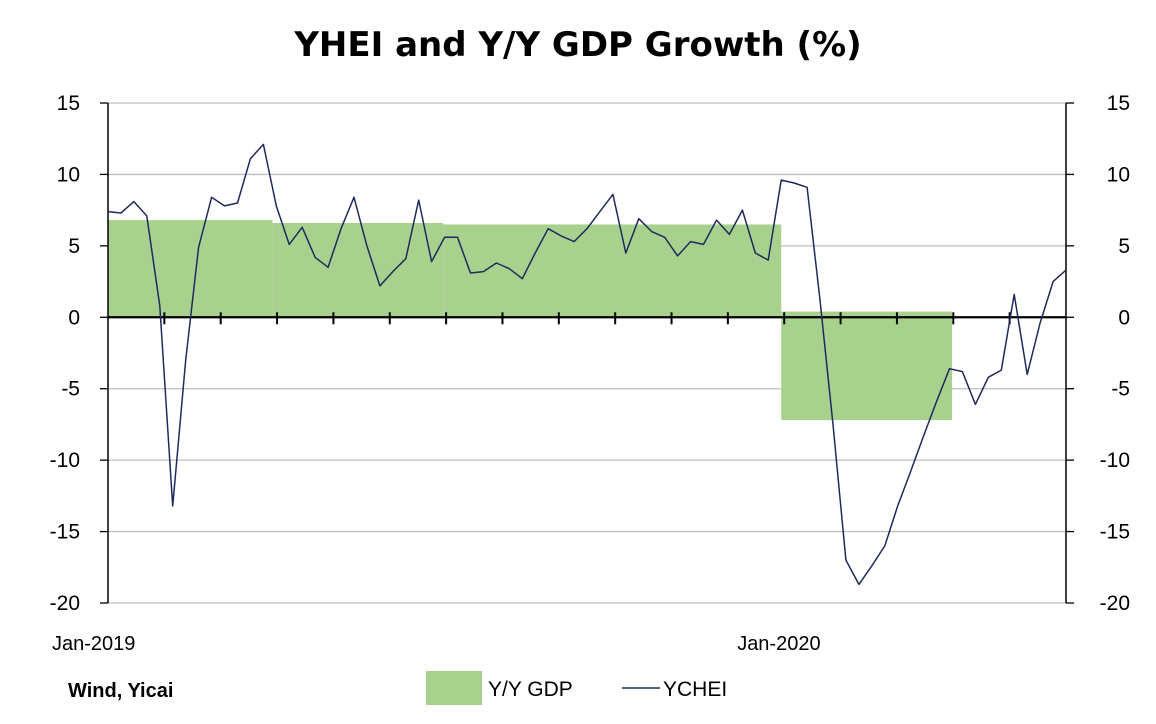 This screenshot has width=1156, height=724. What do you see at coordinates (1118, 174) in the screenshot?
I see `y-tick-label-right: 10` at bounding box center [1118, 174].